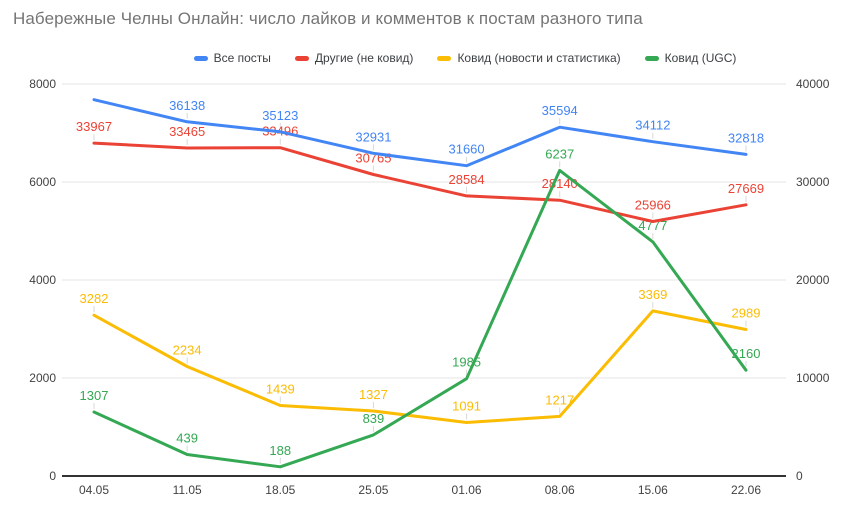 Image resolution: width=850 pixels, height=512 pixels. Describe the element at coordinates (242, 58) in the screenshot. I see `legend-label: Все посты` at that location.